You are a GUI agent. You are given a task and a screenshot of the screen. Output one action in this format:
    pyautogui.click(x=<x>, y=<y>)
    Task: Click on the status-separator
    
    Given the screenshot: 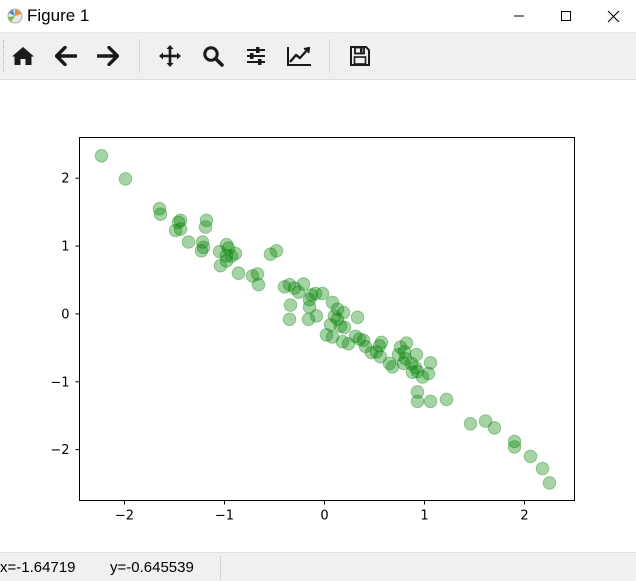 What is the action you would take?
    pyautogui.click(x=220, y=568)
    